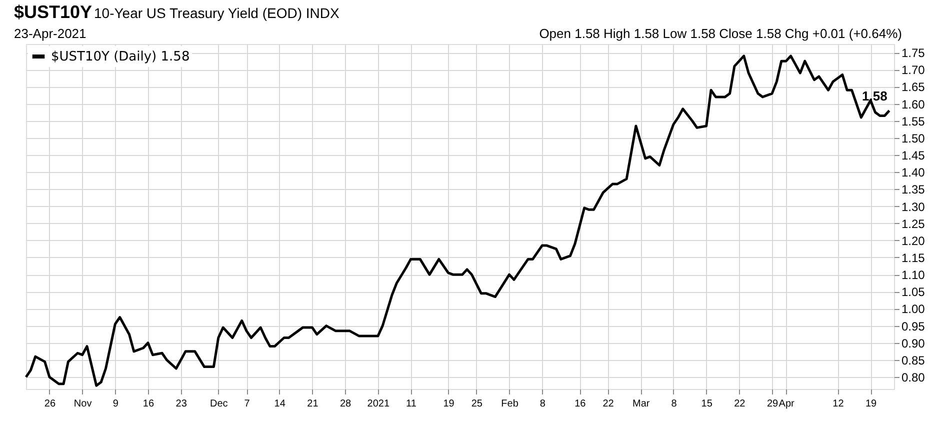  Describe the element at coordinates (914, 309) in the screenshot. I see `y-tick-label: 1.00` at that location.